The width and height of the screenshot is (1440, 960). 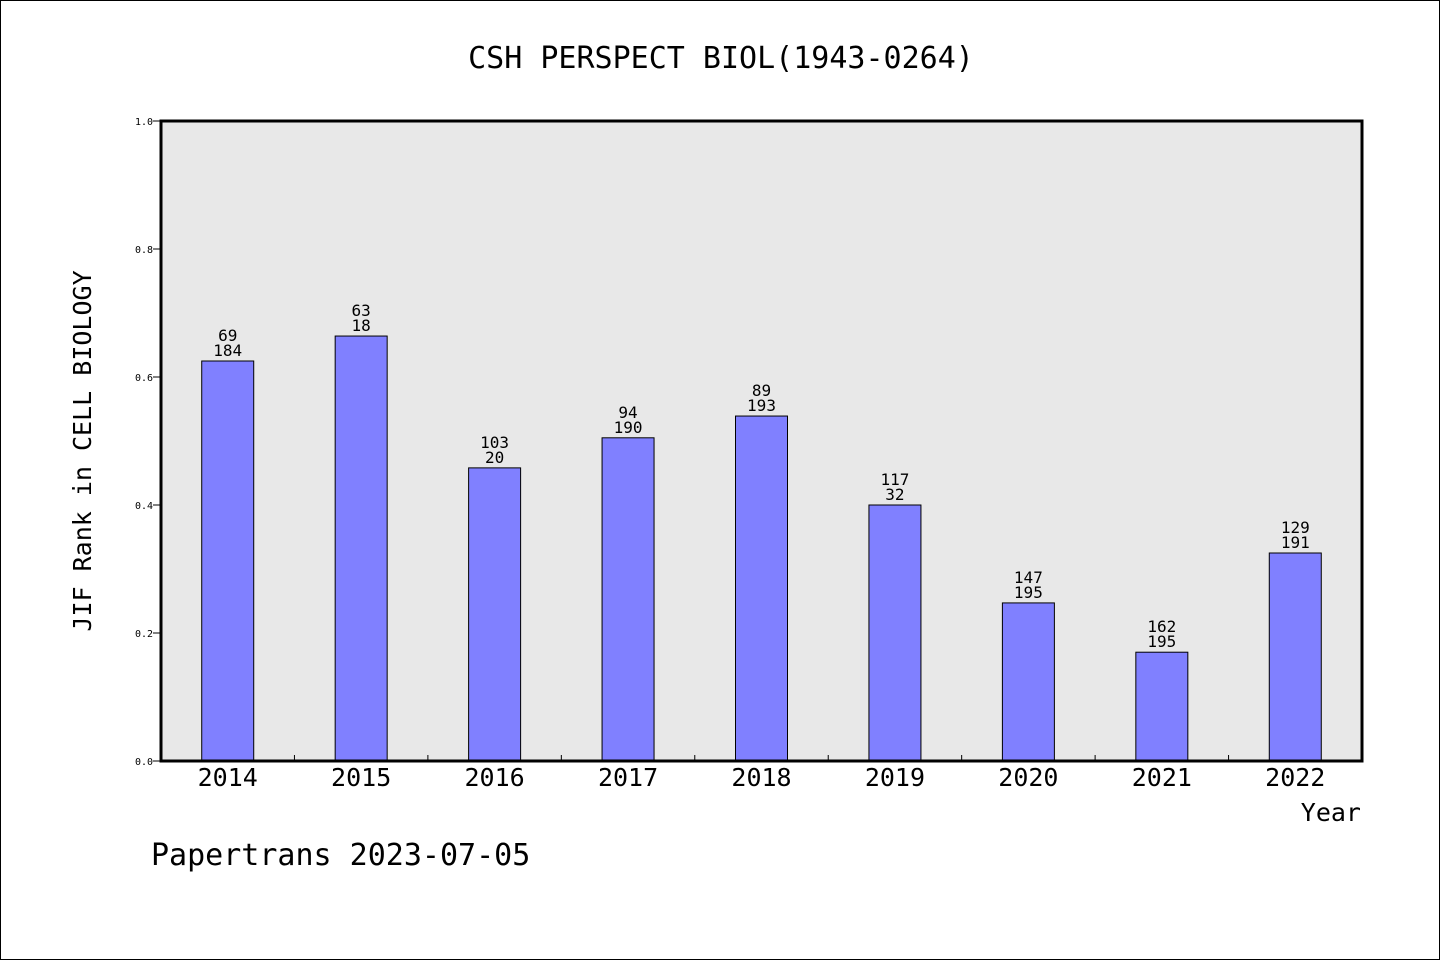 I want to click on footer-date-stamp: Papertrans 2023-07-05, so click(x=340, y=855).